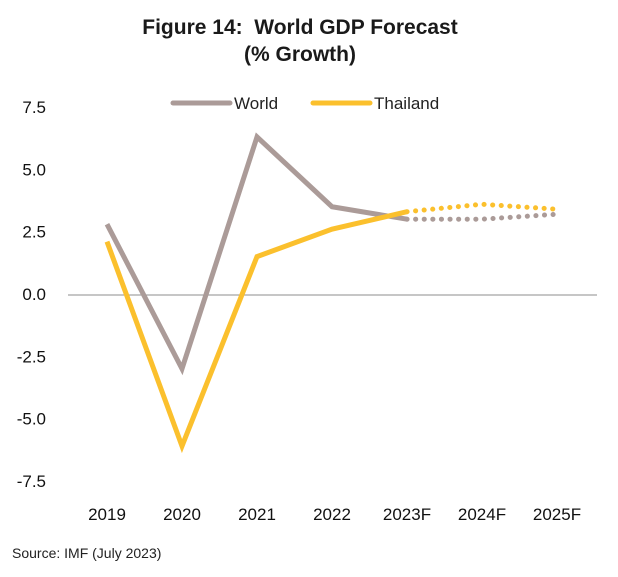 This screenshot has height=577, width=618. I want to click on legend: World Thailand, so click(304, 103).